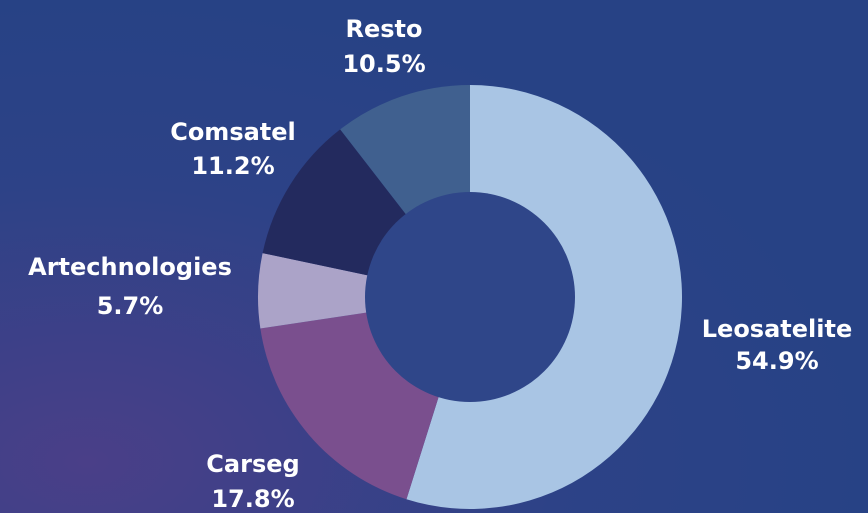 This screenshot has height=513, width=868. Describe the element at coordinates (252, 464) in the screenshot. I see `slice-label: Carseg` at that location.